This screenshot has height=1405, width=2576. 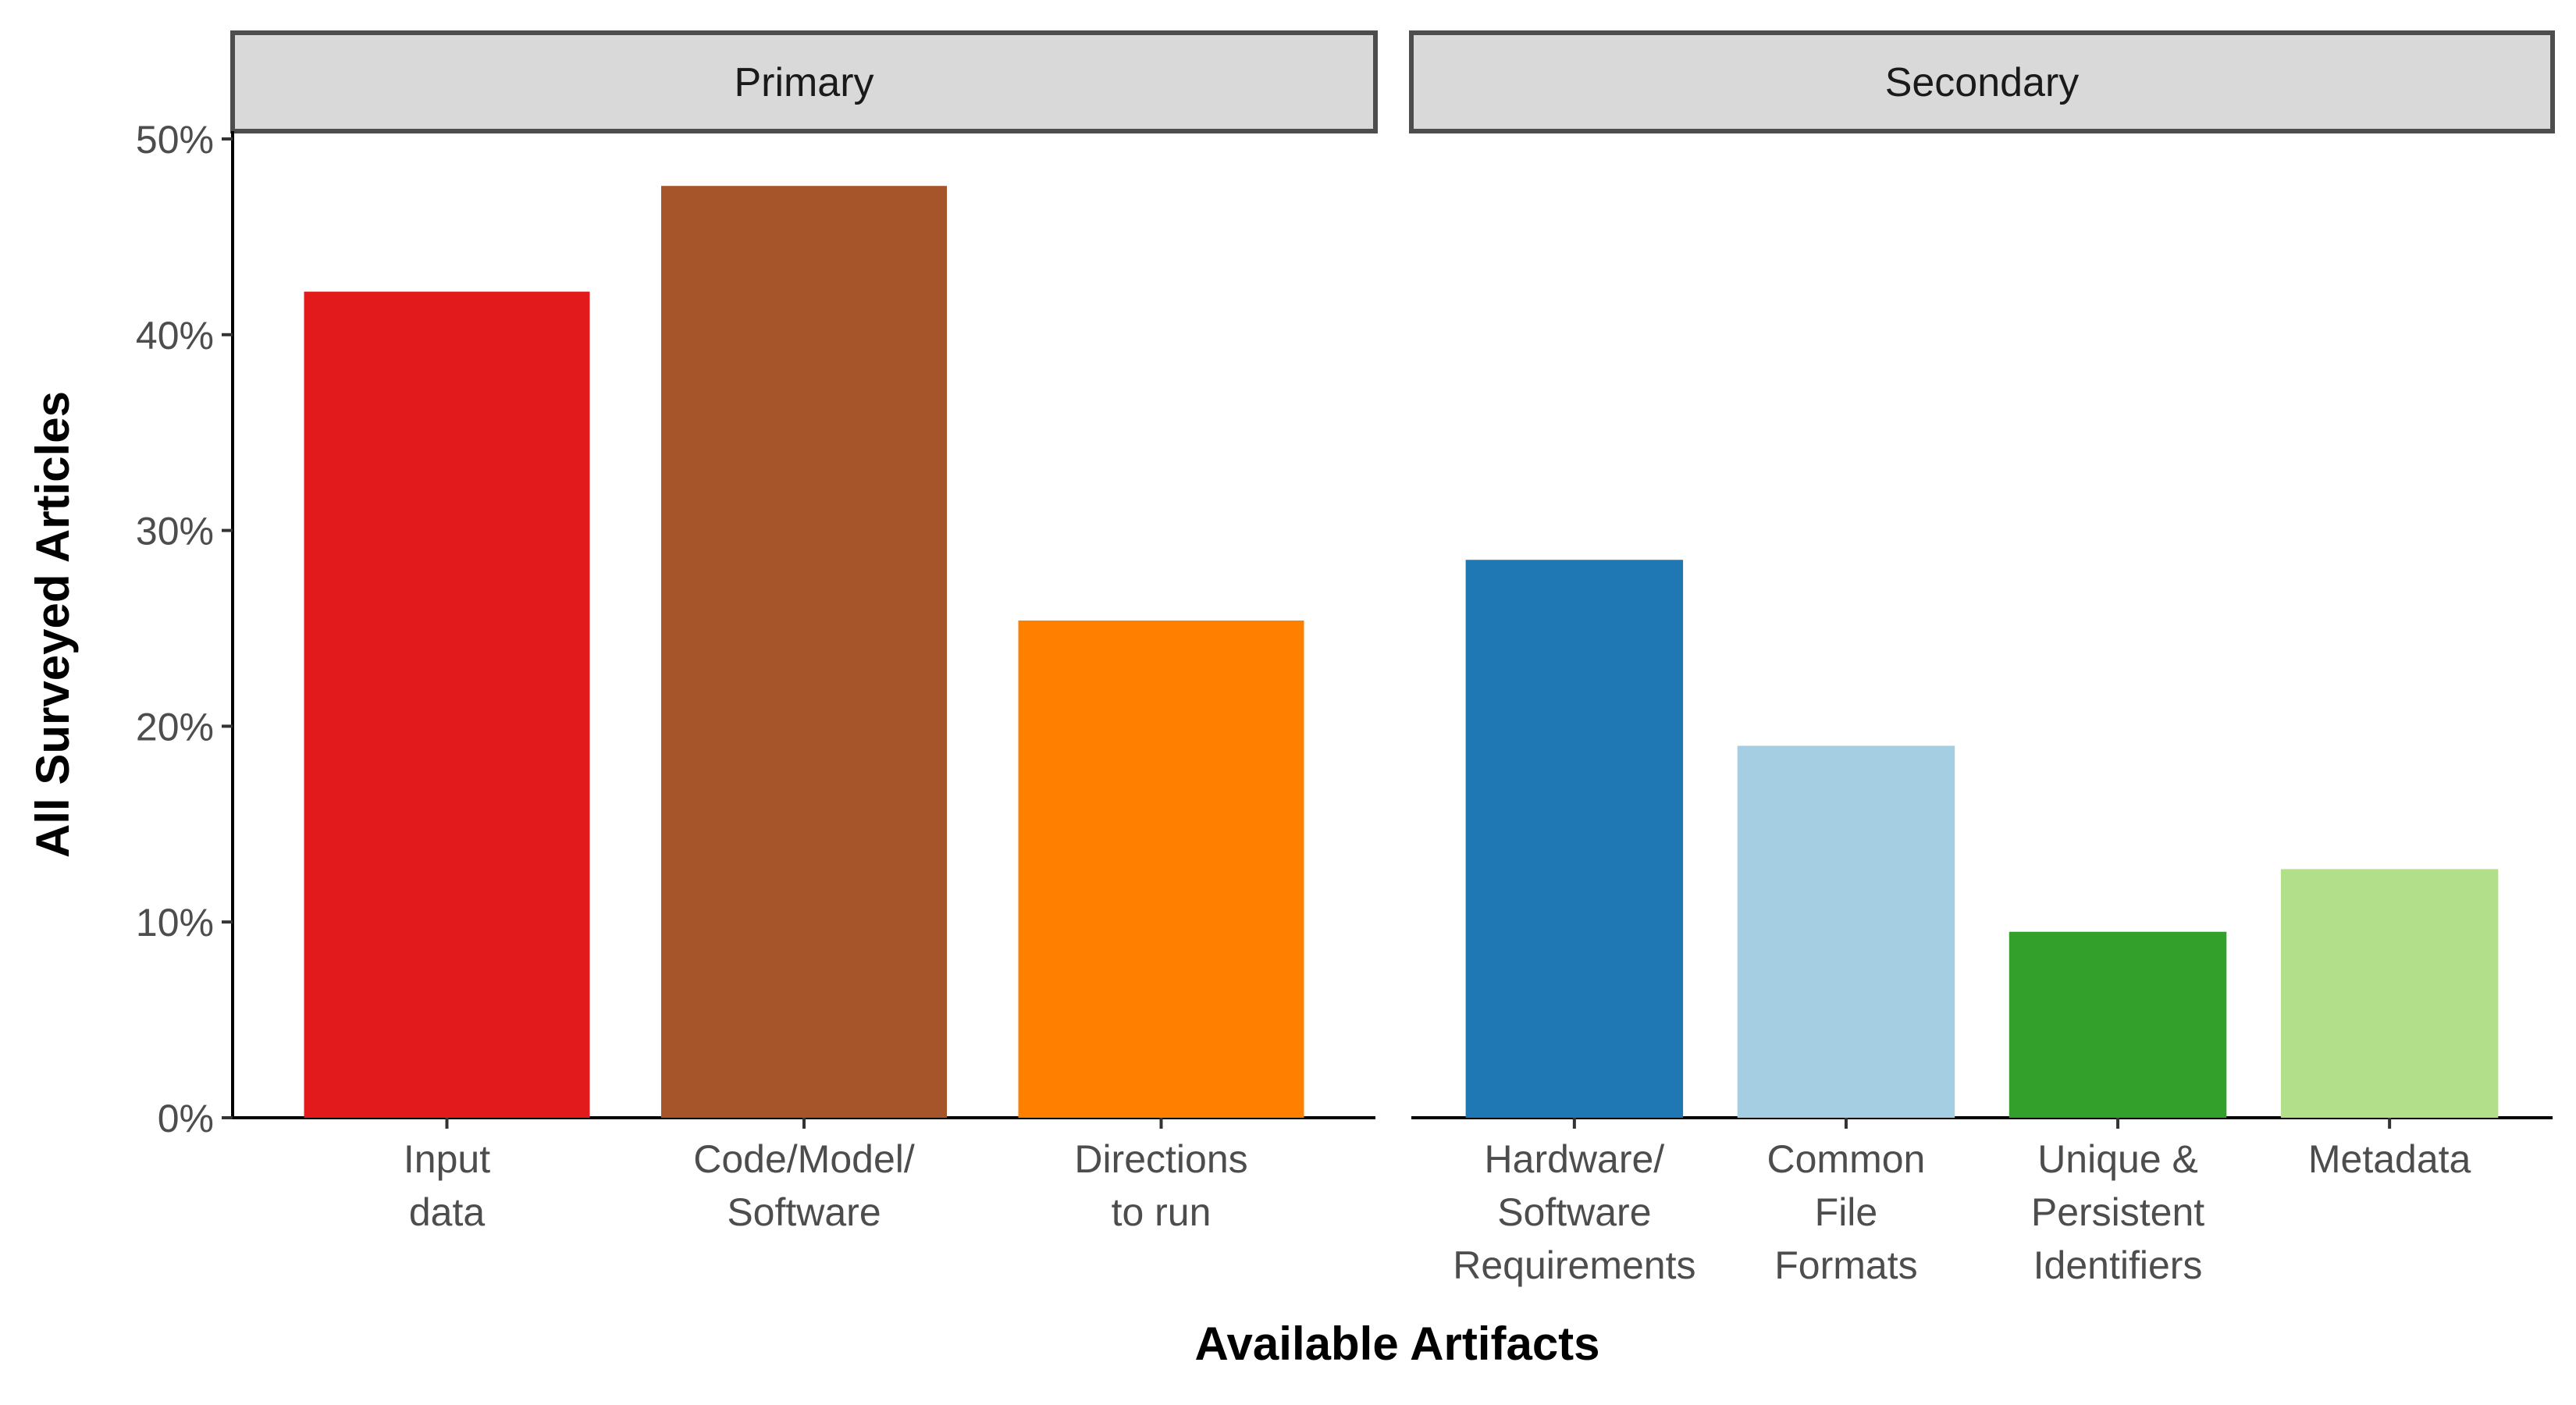 I want to click on x-tick-label-line: Persistent, so click(x=2117, y=1212).